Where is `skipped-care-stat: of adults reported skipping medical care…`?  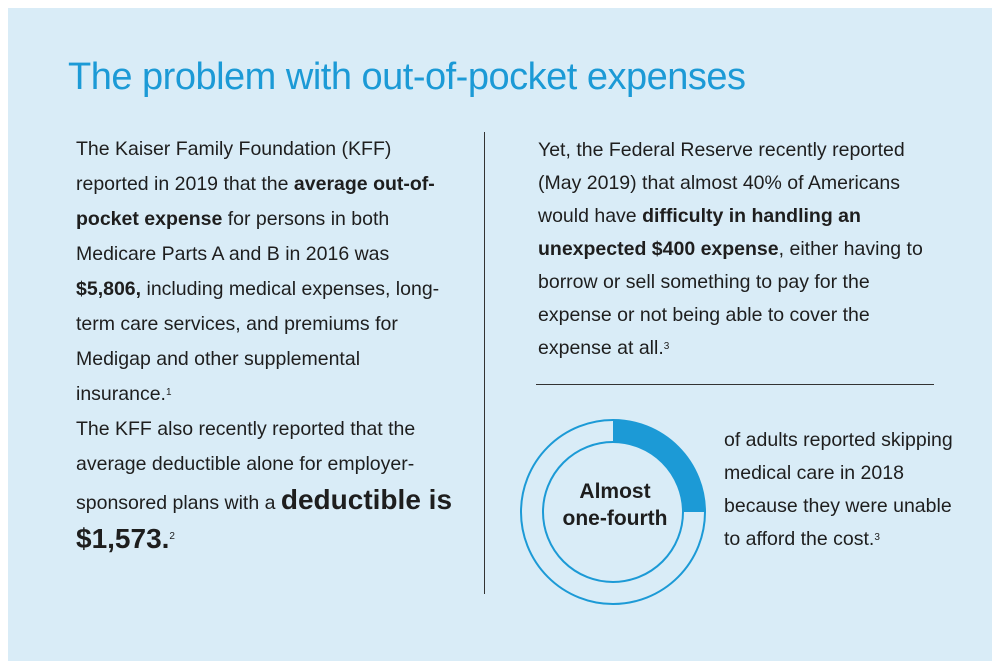
skipped-care-stat: of adults reported skipping medical care… is located at coordinates (839, 490).